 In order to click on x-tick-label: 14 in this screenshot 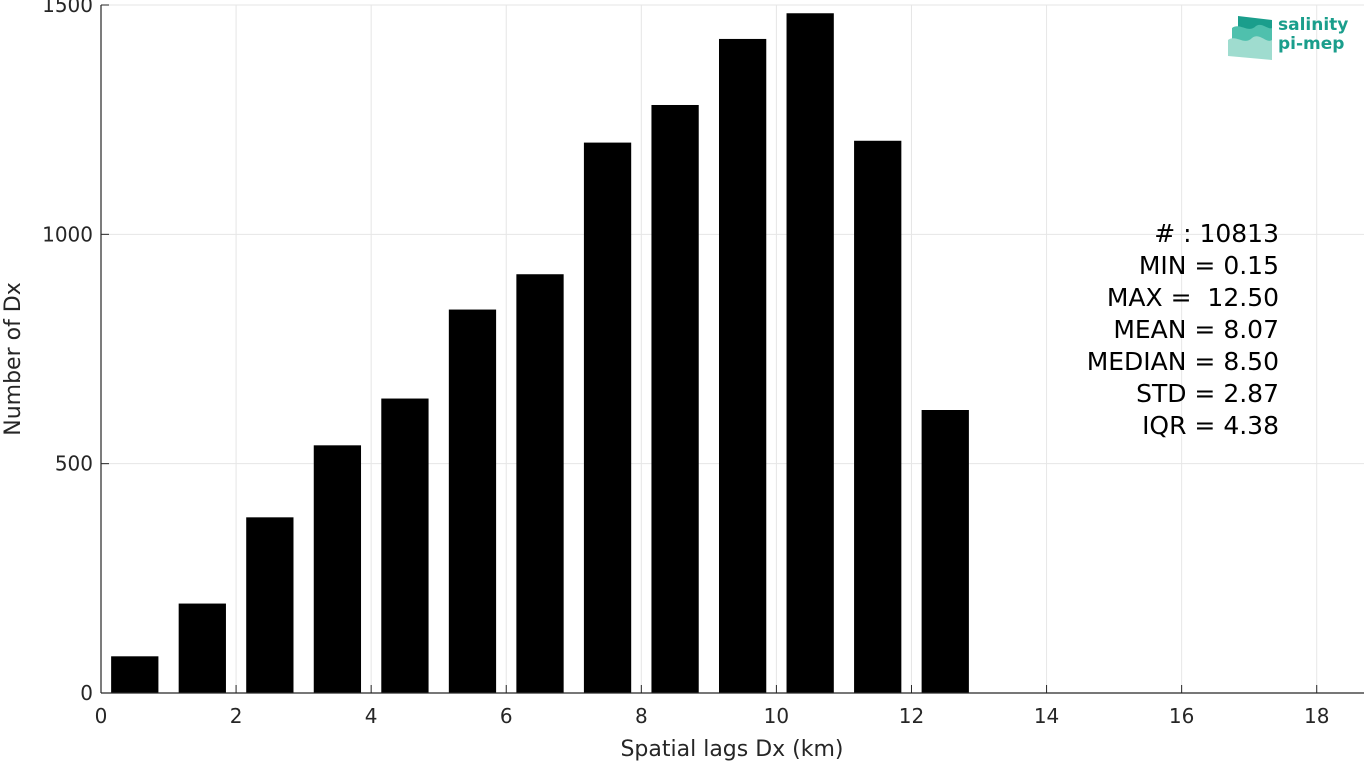, I will do `click(1046, 716)`.